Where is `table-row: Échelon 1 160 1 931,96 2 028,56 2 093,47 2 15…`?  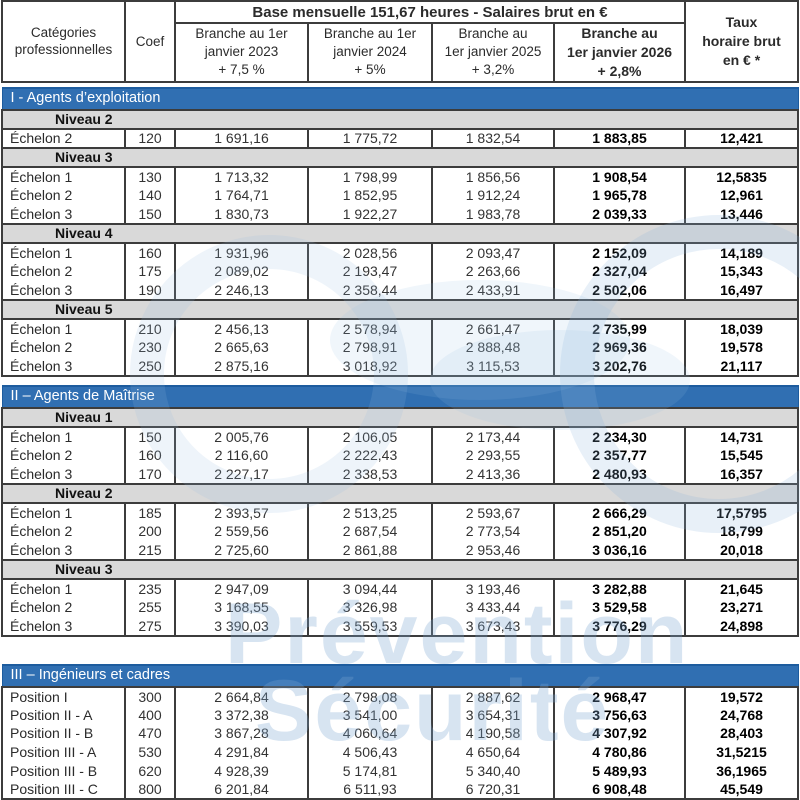 table-row: Échelon 1 160 1 931,96 2 028,56 2 093,47 2 15… is located at coordinates (400, 251).